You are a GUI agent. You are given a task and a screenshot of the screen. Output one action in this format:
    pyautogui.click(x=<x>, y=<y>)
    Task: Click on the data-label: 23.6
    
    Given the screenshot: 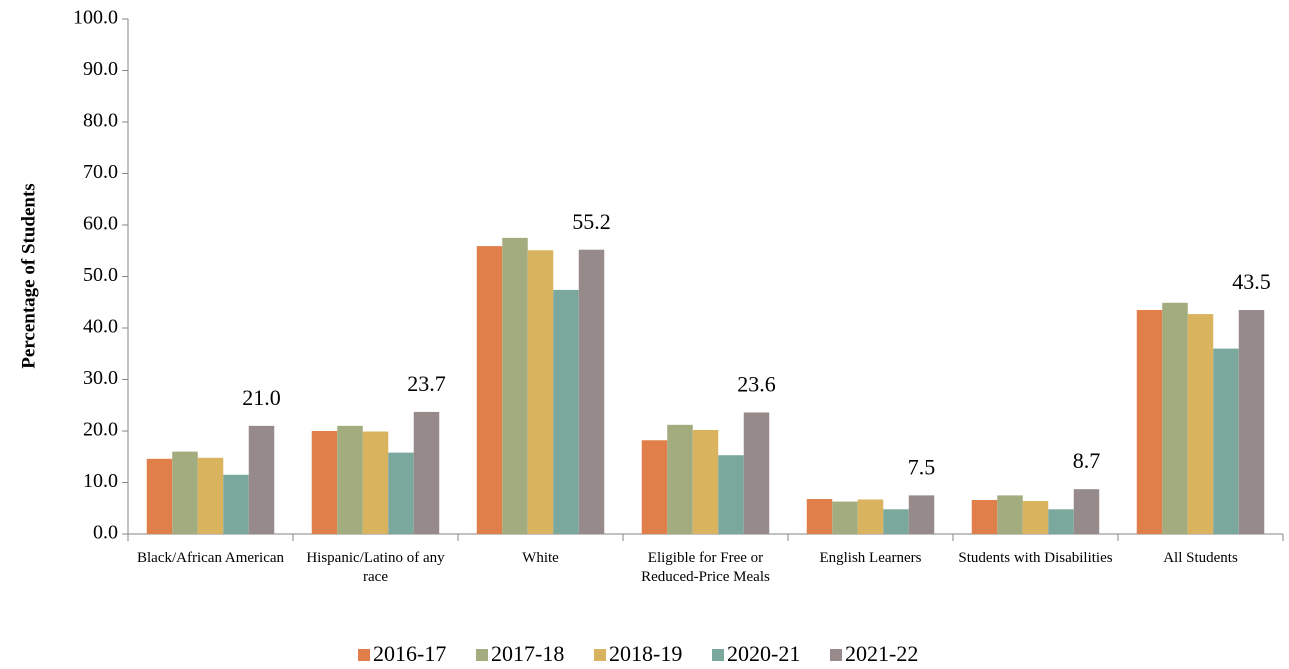 What is the action you would take?
    pyautogui.click(x=756, y=384)
    